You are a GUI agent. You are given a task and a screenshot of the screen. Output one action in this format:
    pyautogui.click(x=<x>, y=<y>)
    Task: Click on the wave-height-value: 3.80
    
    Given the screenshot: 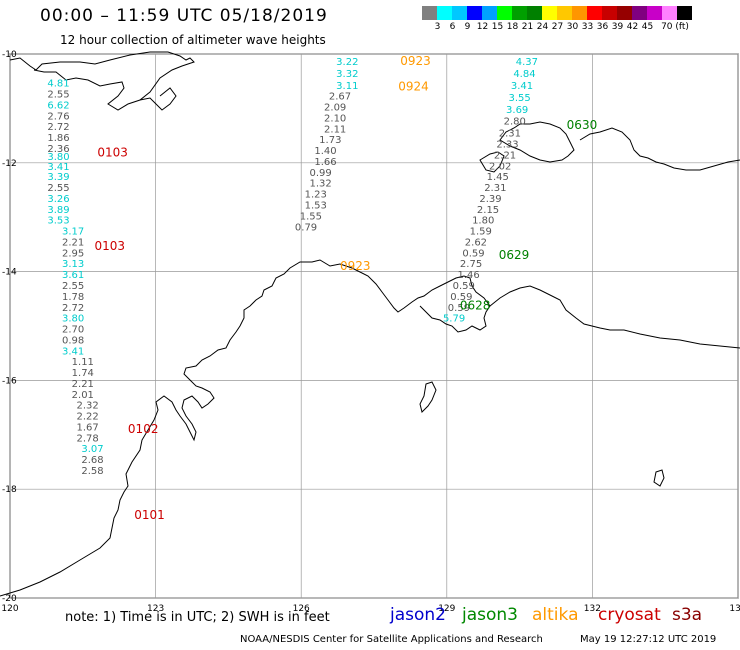 What is the action you would take?
    pyautogui.click(x=58, y=157)
    